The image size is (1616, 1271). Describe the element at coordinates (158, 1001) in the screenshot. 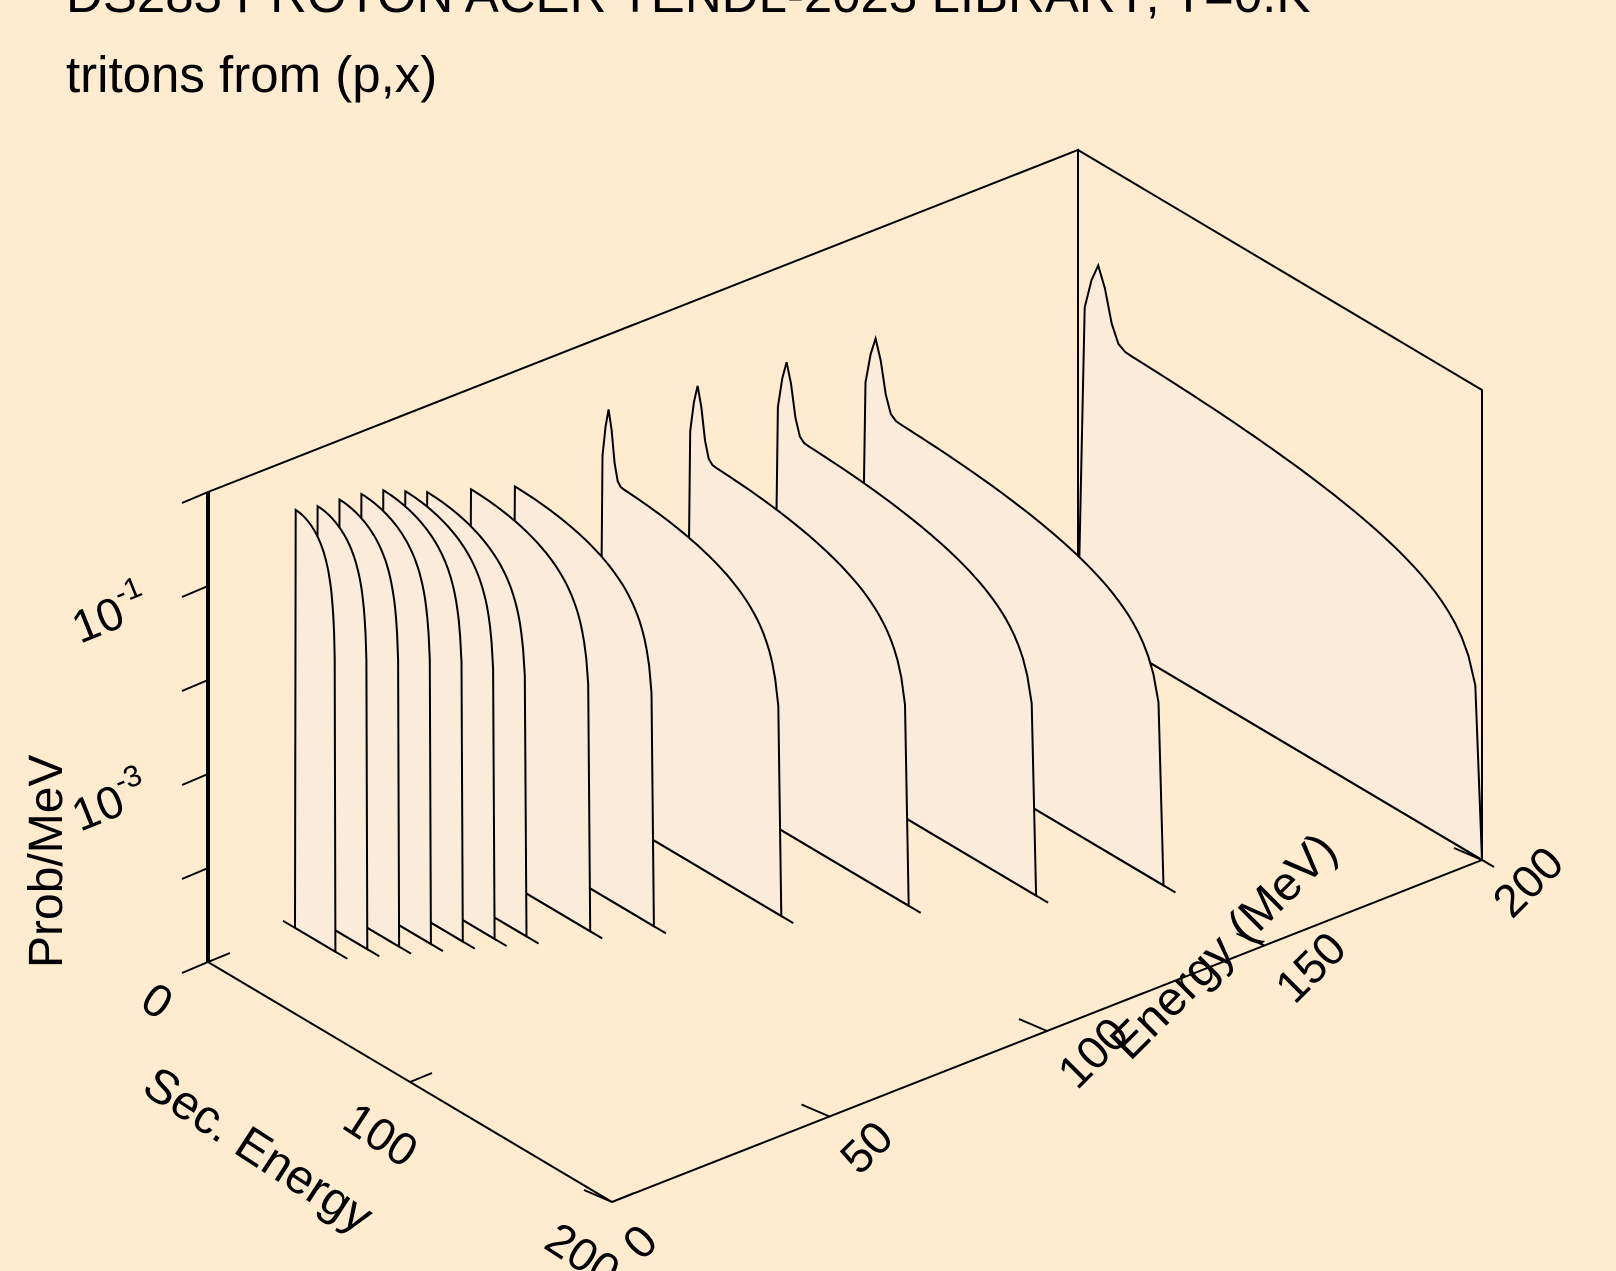

I see `x-tick-label: 0` at that location.